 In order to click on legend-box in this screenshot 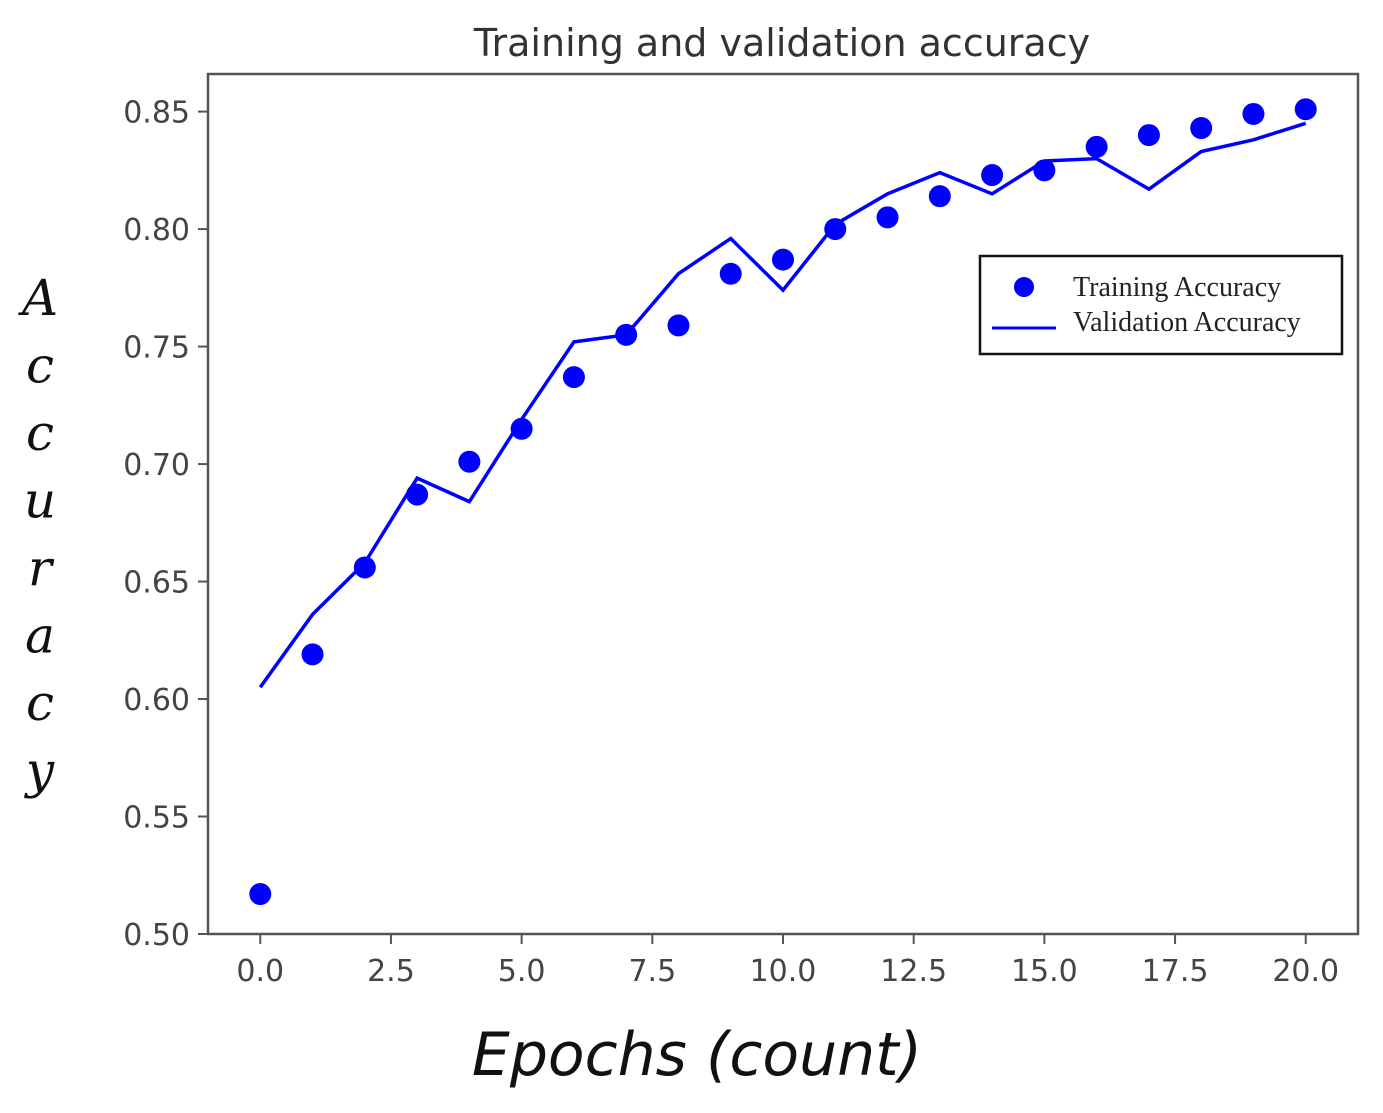, I will do `click(1161, 305)`.